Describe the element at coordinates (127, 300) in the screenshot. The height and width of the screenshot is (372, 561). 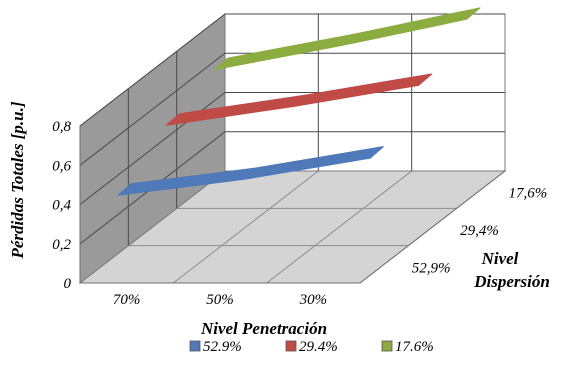
I see `x-tick-label: 70%` at that location.